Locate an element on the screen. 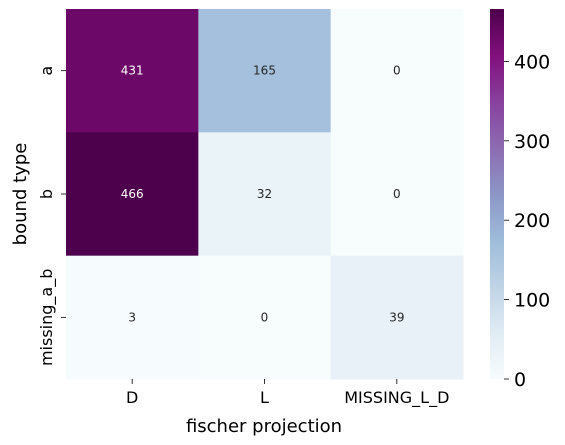  cell-value-label: 431 is located at coordinates (132, 71).